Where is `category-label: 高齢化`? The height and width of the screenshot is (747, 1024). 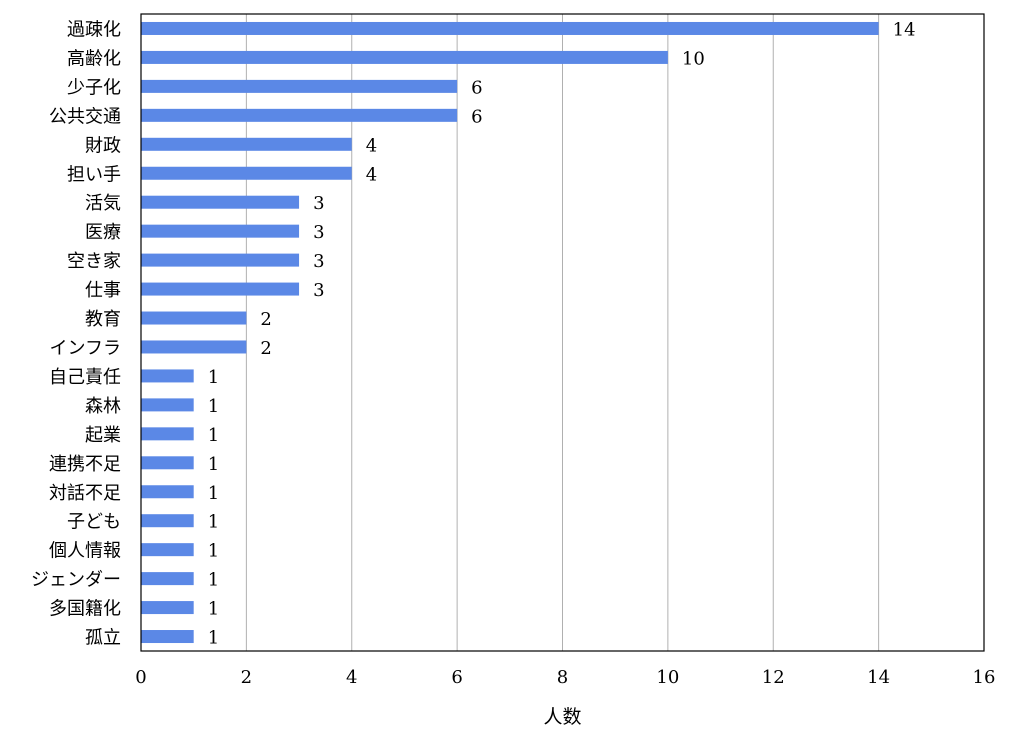
category-label: 高齢化 is located at coordinates (94, 58).